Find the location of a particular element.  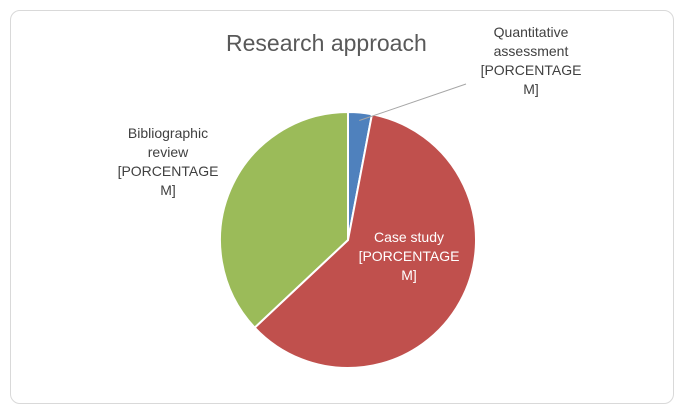

leader-line-quantitative is located at coordinates (413, 102).